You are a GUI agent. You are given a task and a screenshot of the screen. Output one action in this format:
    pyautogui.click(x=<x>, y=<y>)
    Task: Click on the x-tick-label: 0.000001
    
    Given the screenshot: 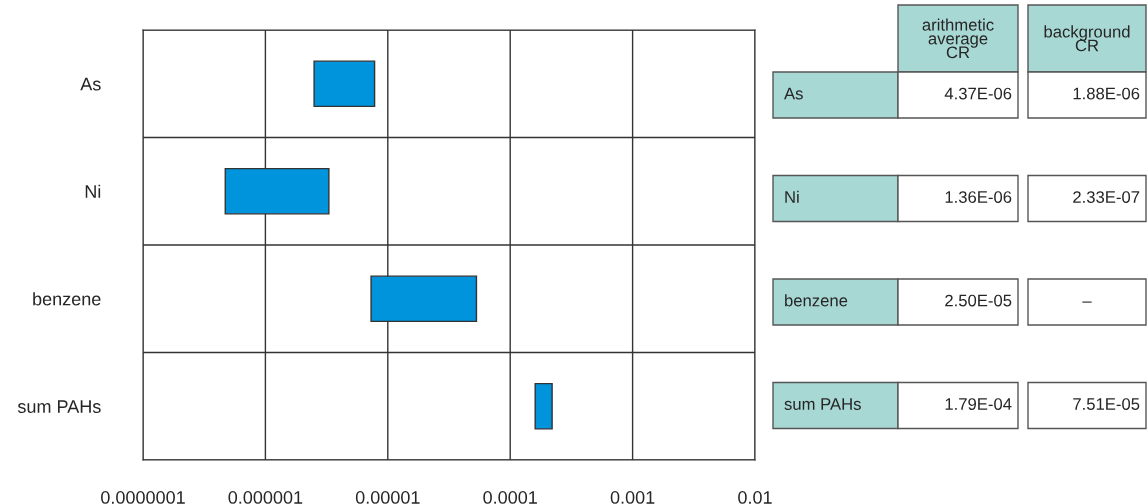 What is the action you would take?
    pyautogui.click(x=265, y=497)
    